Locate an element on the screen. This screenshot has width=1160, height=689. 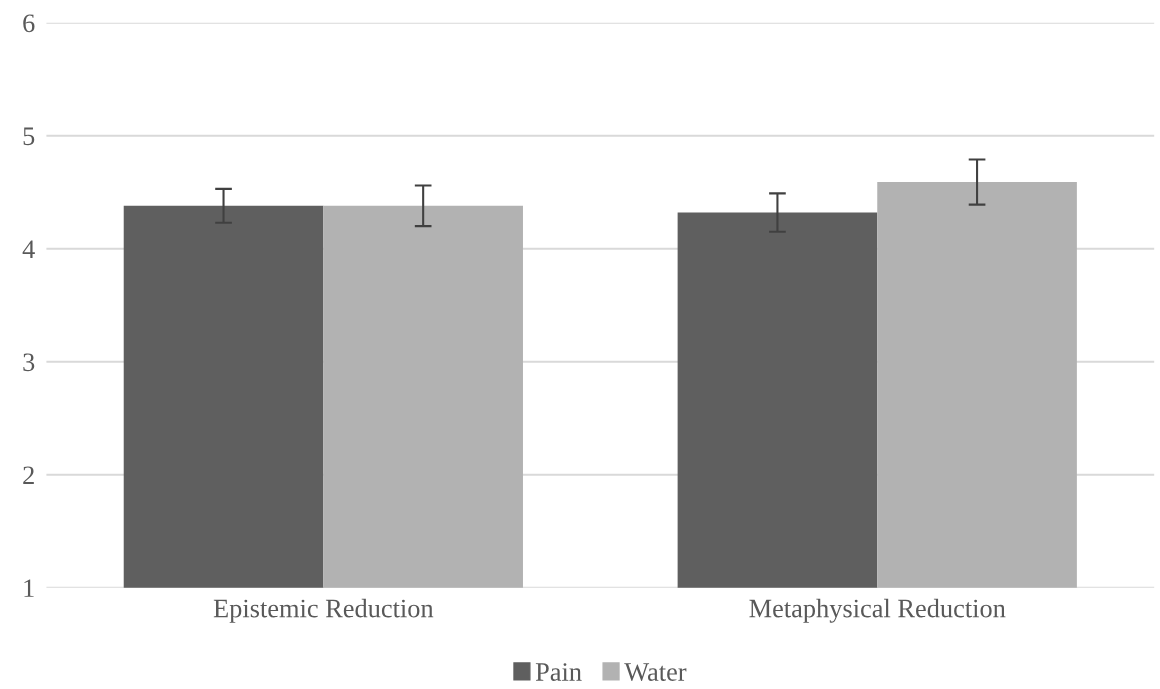
y-tick-label: 5 is located at coordinates (29, 136).